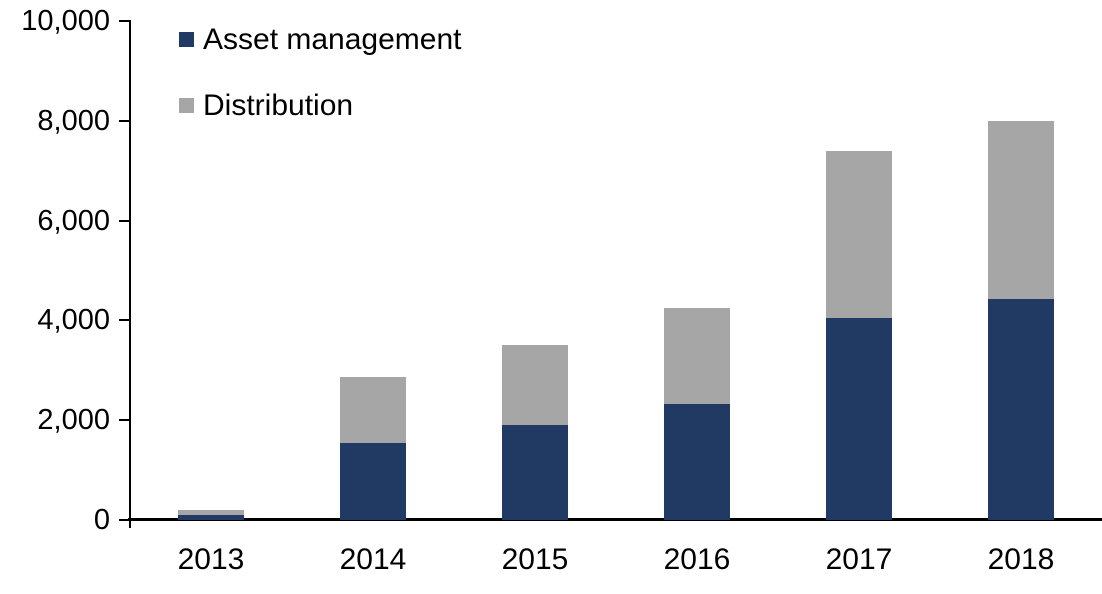 The image size is (1102, 594). What do you see at coordinates (211, 559) in the screenshot?
I see `x-tick-label-2013: 2013` at bounding box center [211, 559].